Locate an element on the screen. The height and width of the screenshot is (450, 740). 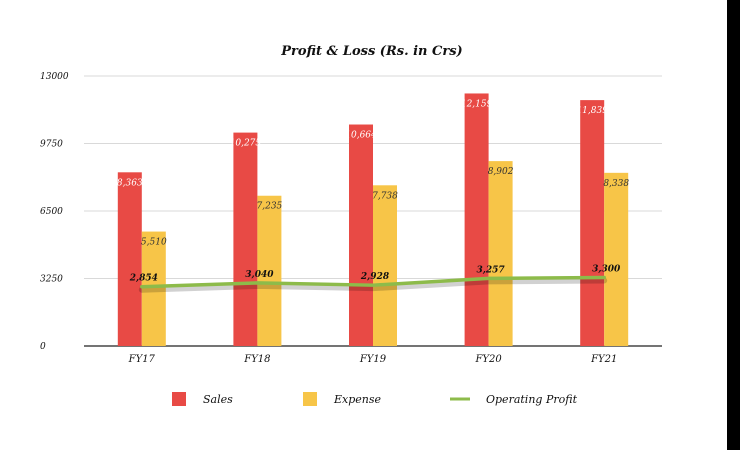
data-label-sales: 10,664 is located at coordinates (361, 136).